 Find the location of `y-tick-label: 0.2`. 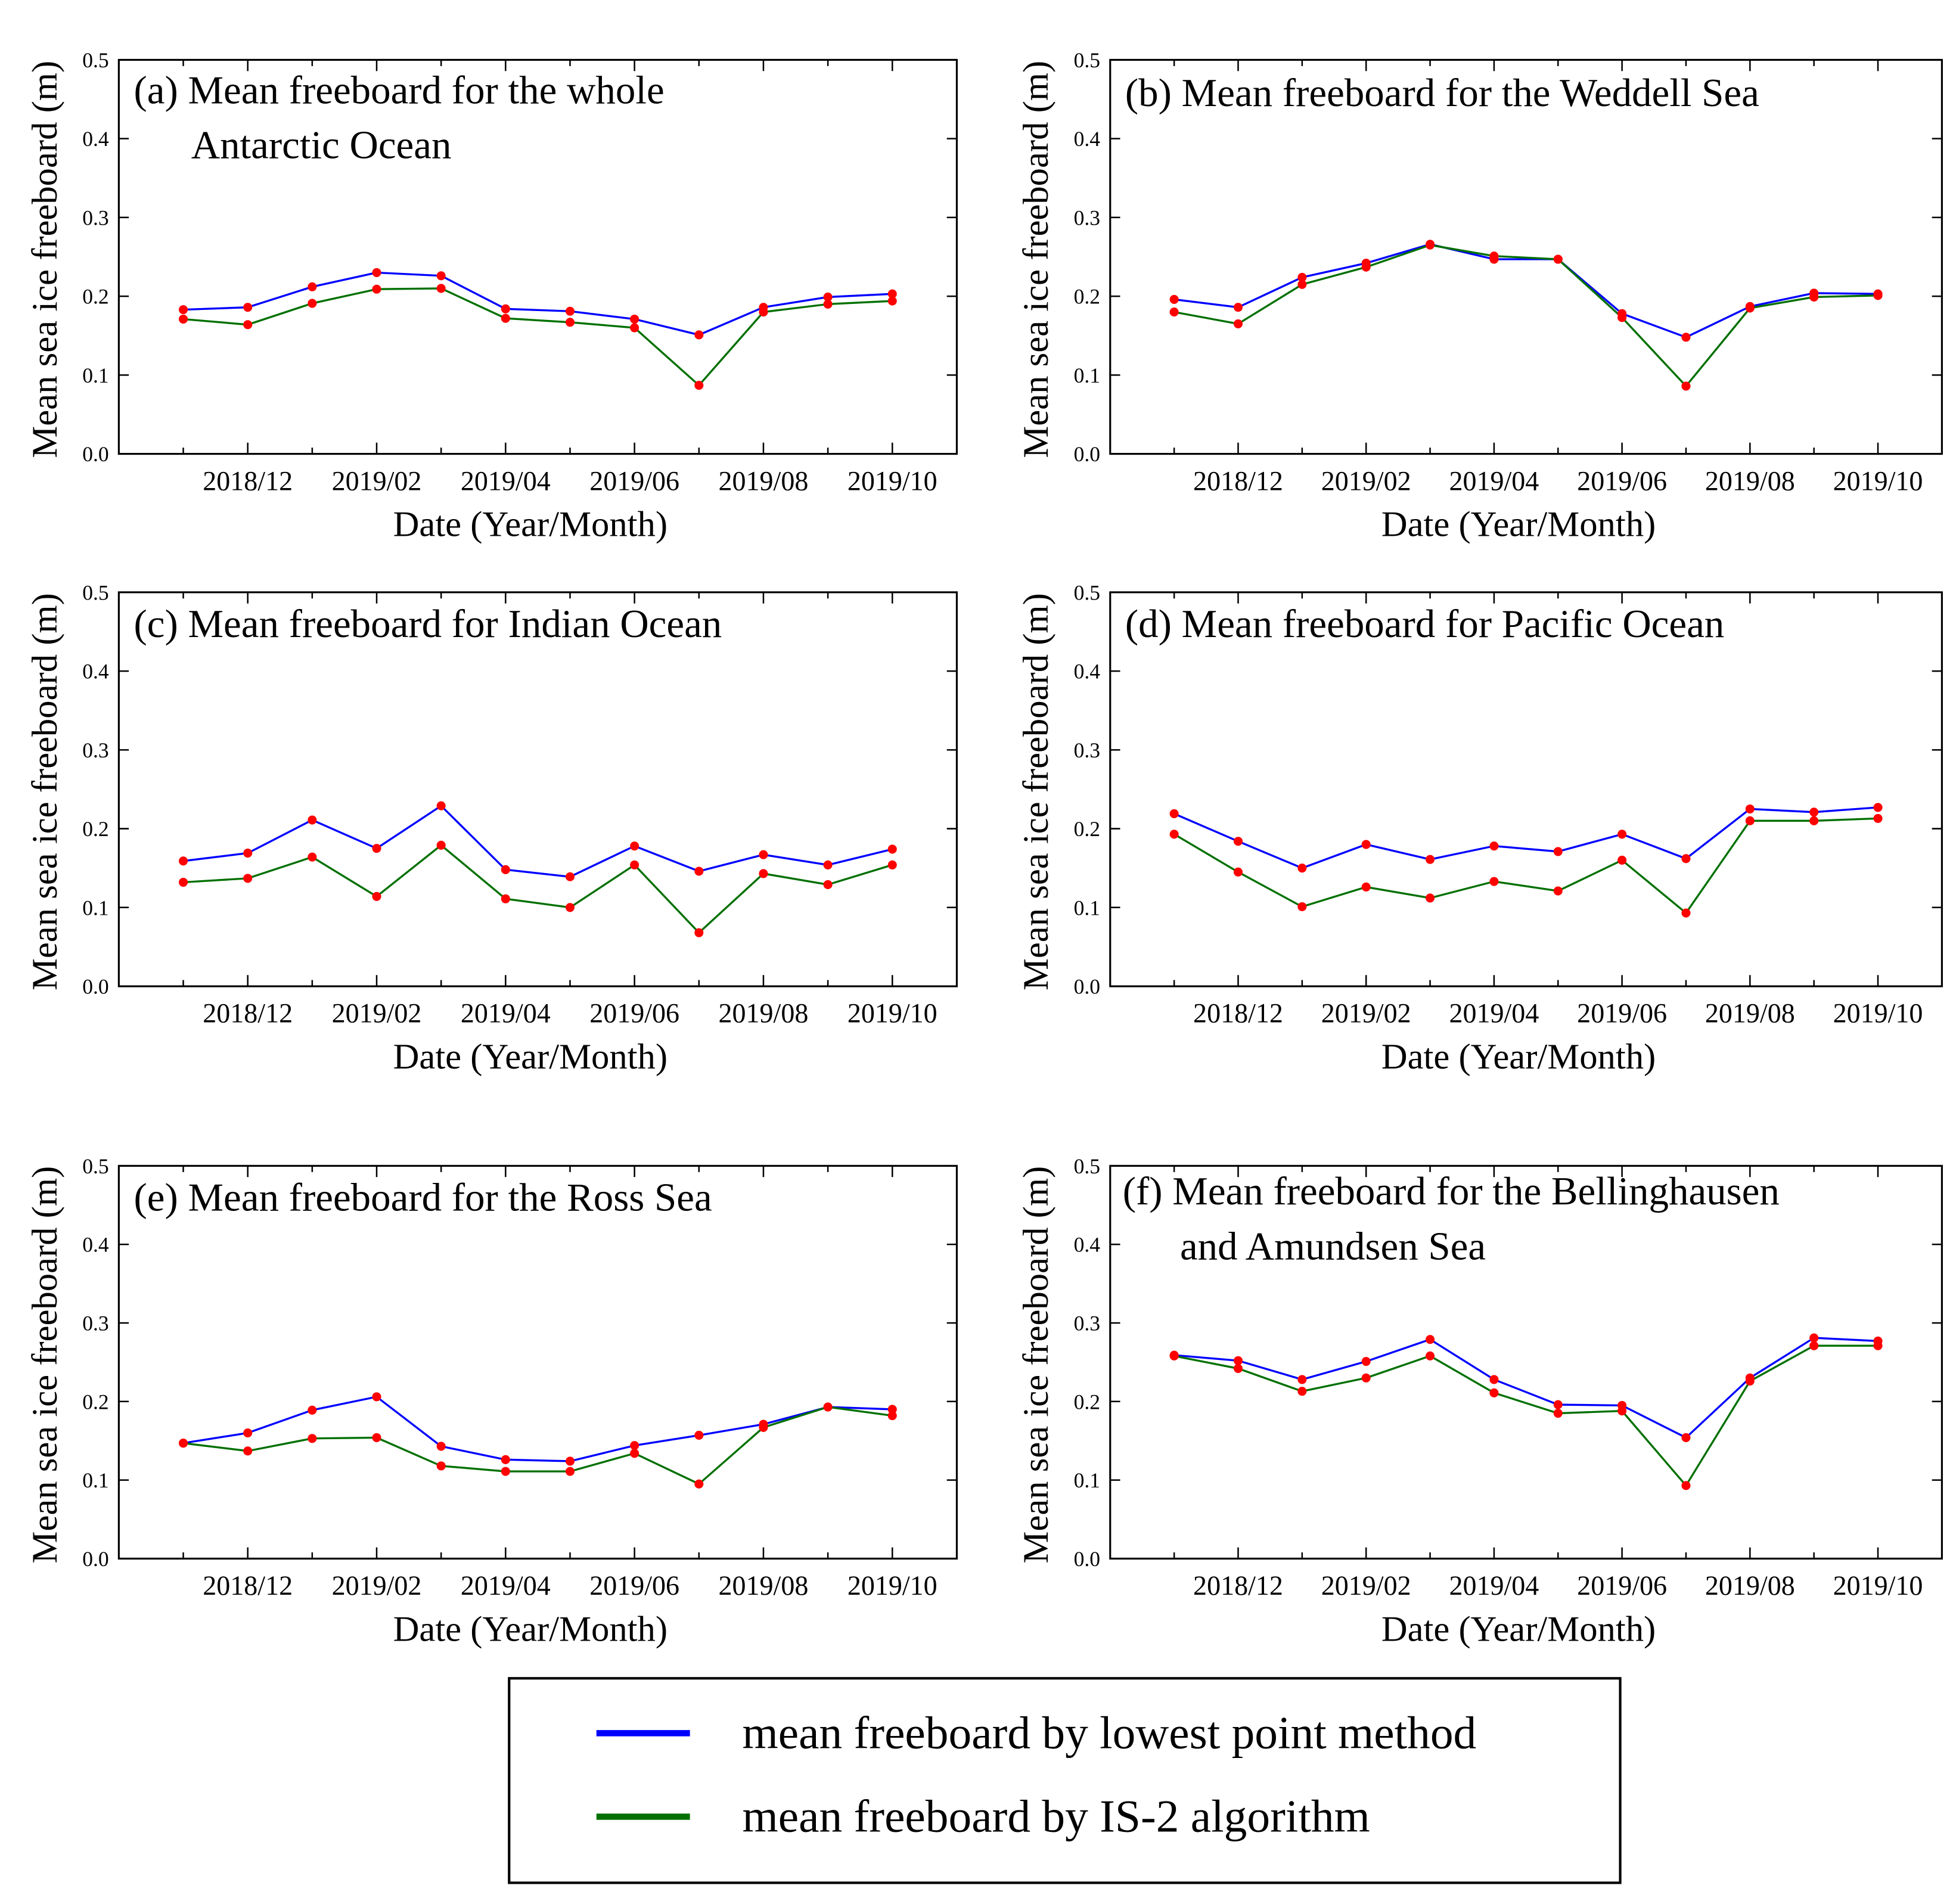

y-tick-label: 0.2 is located at coordinates (95, 1402).